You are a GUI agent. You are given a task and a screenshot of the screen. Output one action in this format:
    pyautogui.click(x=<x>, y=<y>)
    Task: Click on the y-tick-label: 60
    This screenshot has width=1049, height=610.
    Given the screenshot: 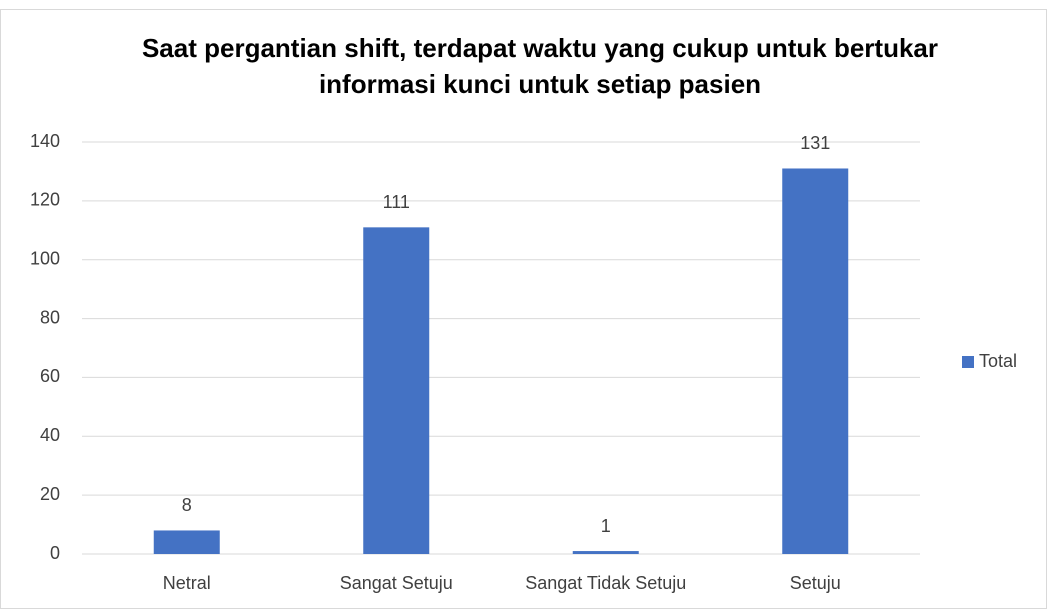 What is the action you would take?
    pyautogui.click(x=50, y=376)
    